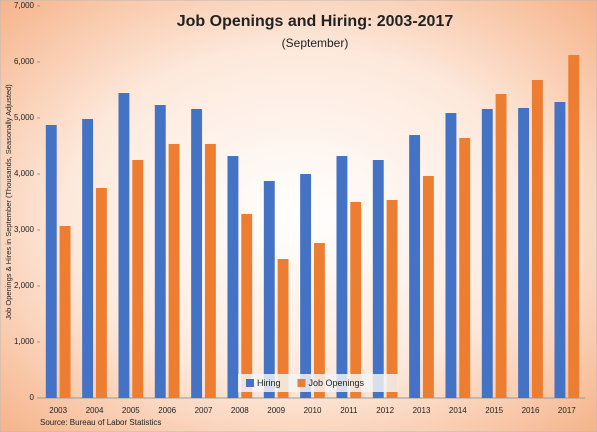 This screenshot has width=597, height=432. Describe the element at coordinates (385, 410) in the screenshot. I see `x-tick-label: 2012` at that location.